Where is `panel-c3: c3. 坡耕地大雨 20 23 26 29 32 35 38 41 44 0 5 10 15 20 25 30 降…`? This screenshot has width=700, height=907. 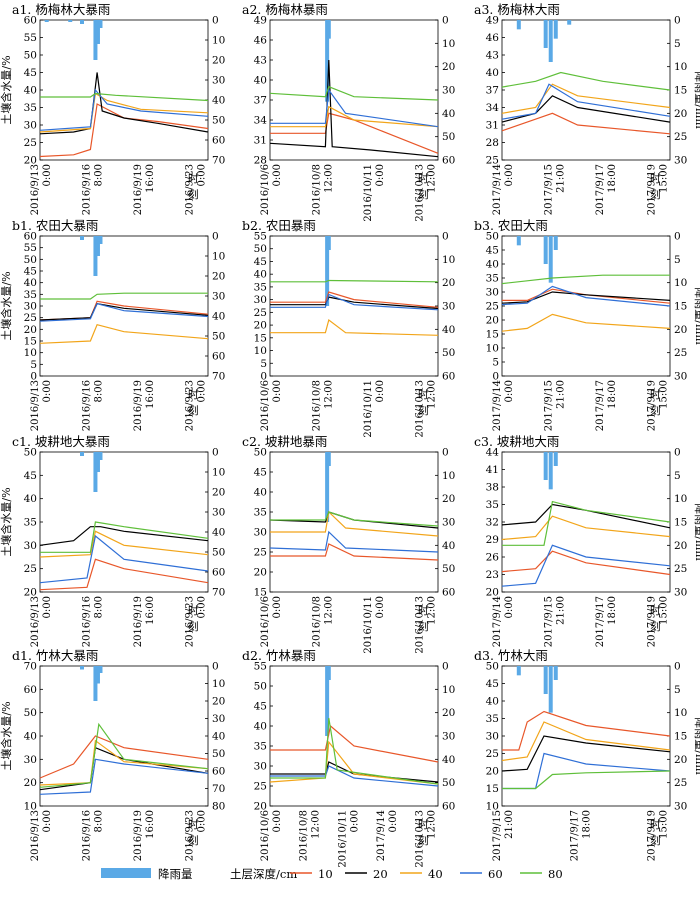
panel-c3: c3. 坡耕地大雨 20 23 26 29 32 35 38 41 44 0 5 10 15 20 25 30 降… is located at coordinates (587, 540).